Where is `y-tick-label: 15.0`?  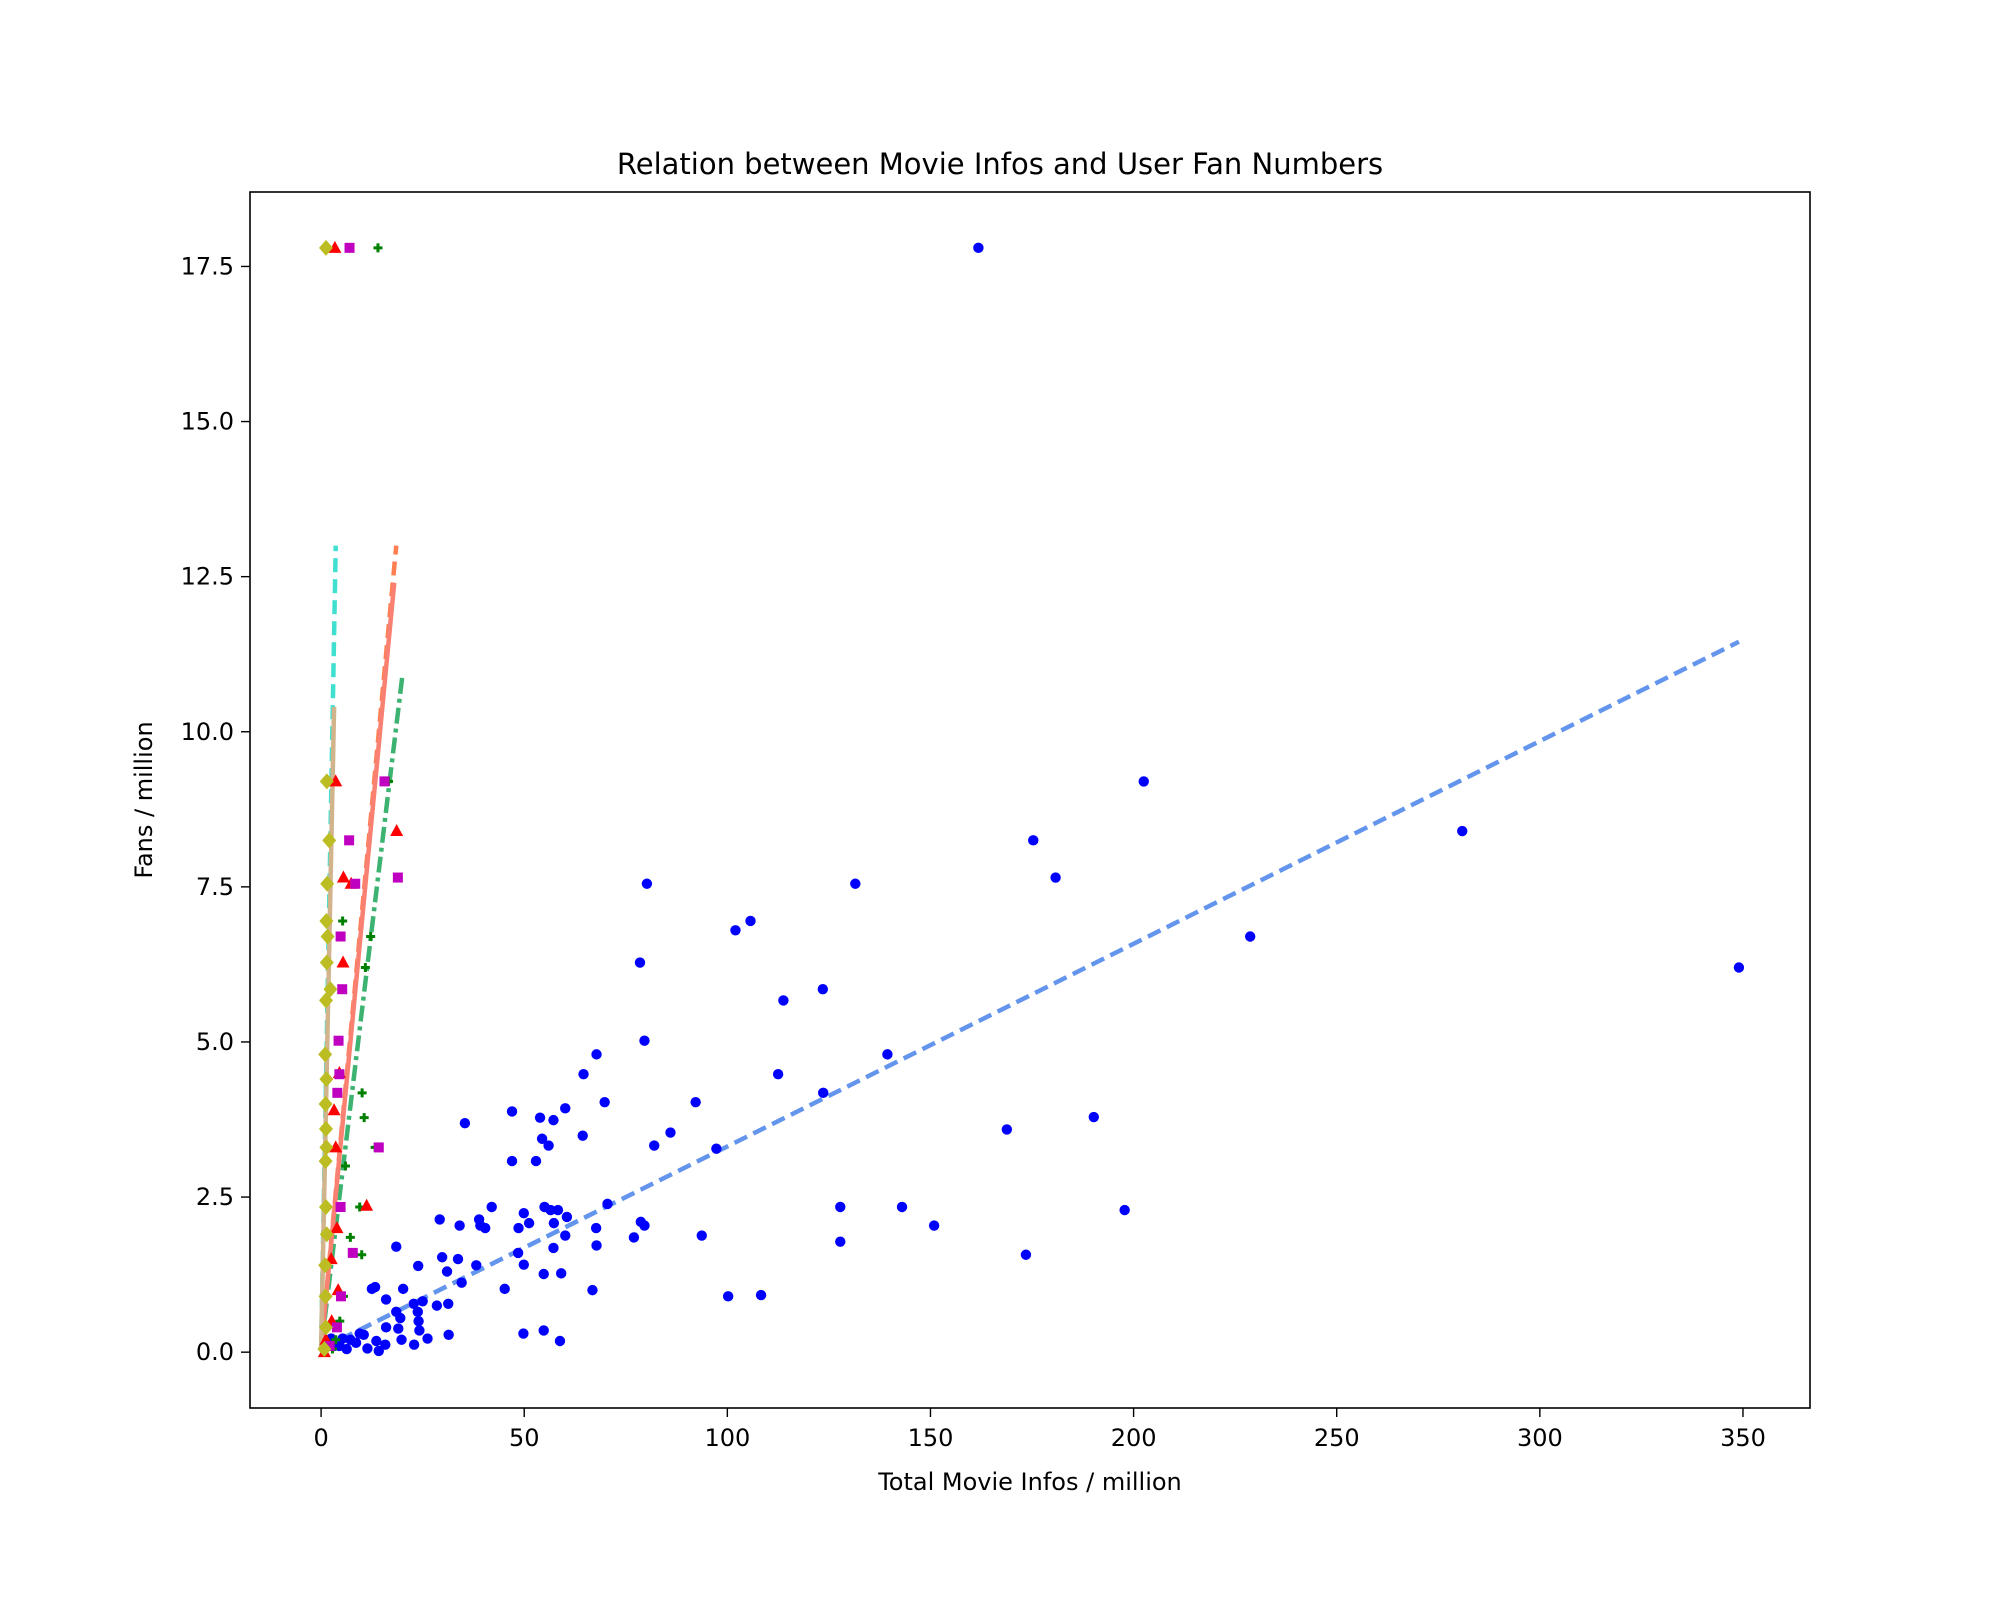 y-tick-label: 15.0 is located at coordinates (207, 422).